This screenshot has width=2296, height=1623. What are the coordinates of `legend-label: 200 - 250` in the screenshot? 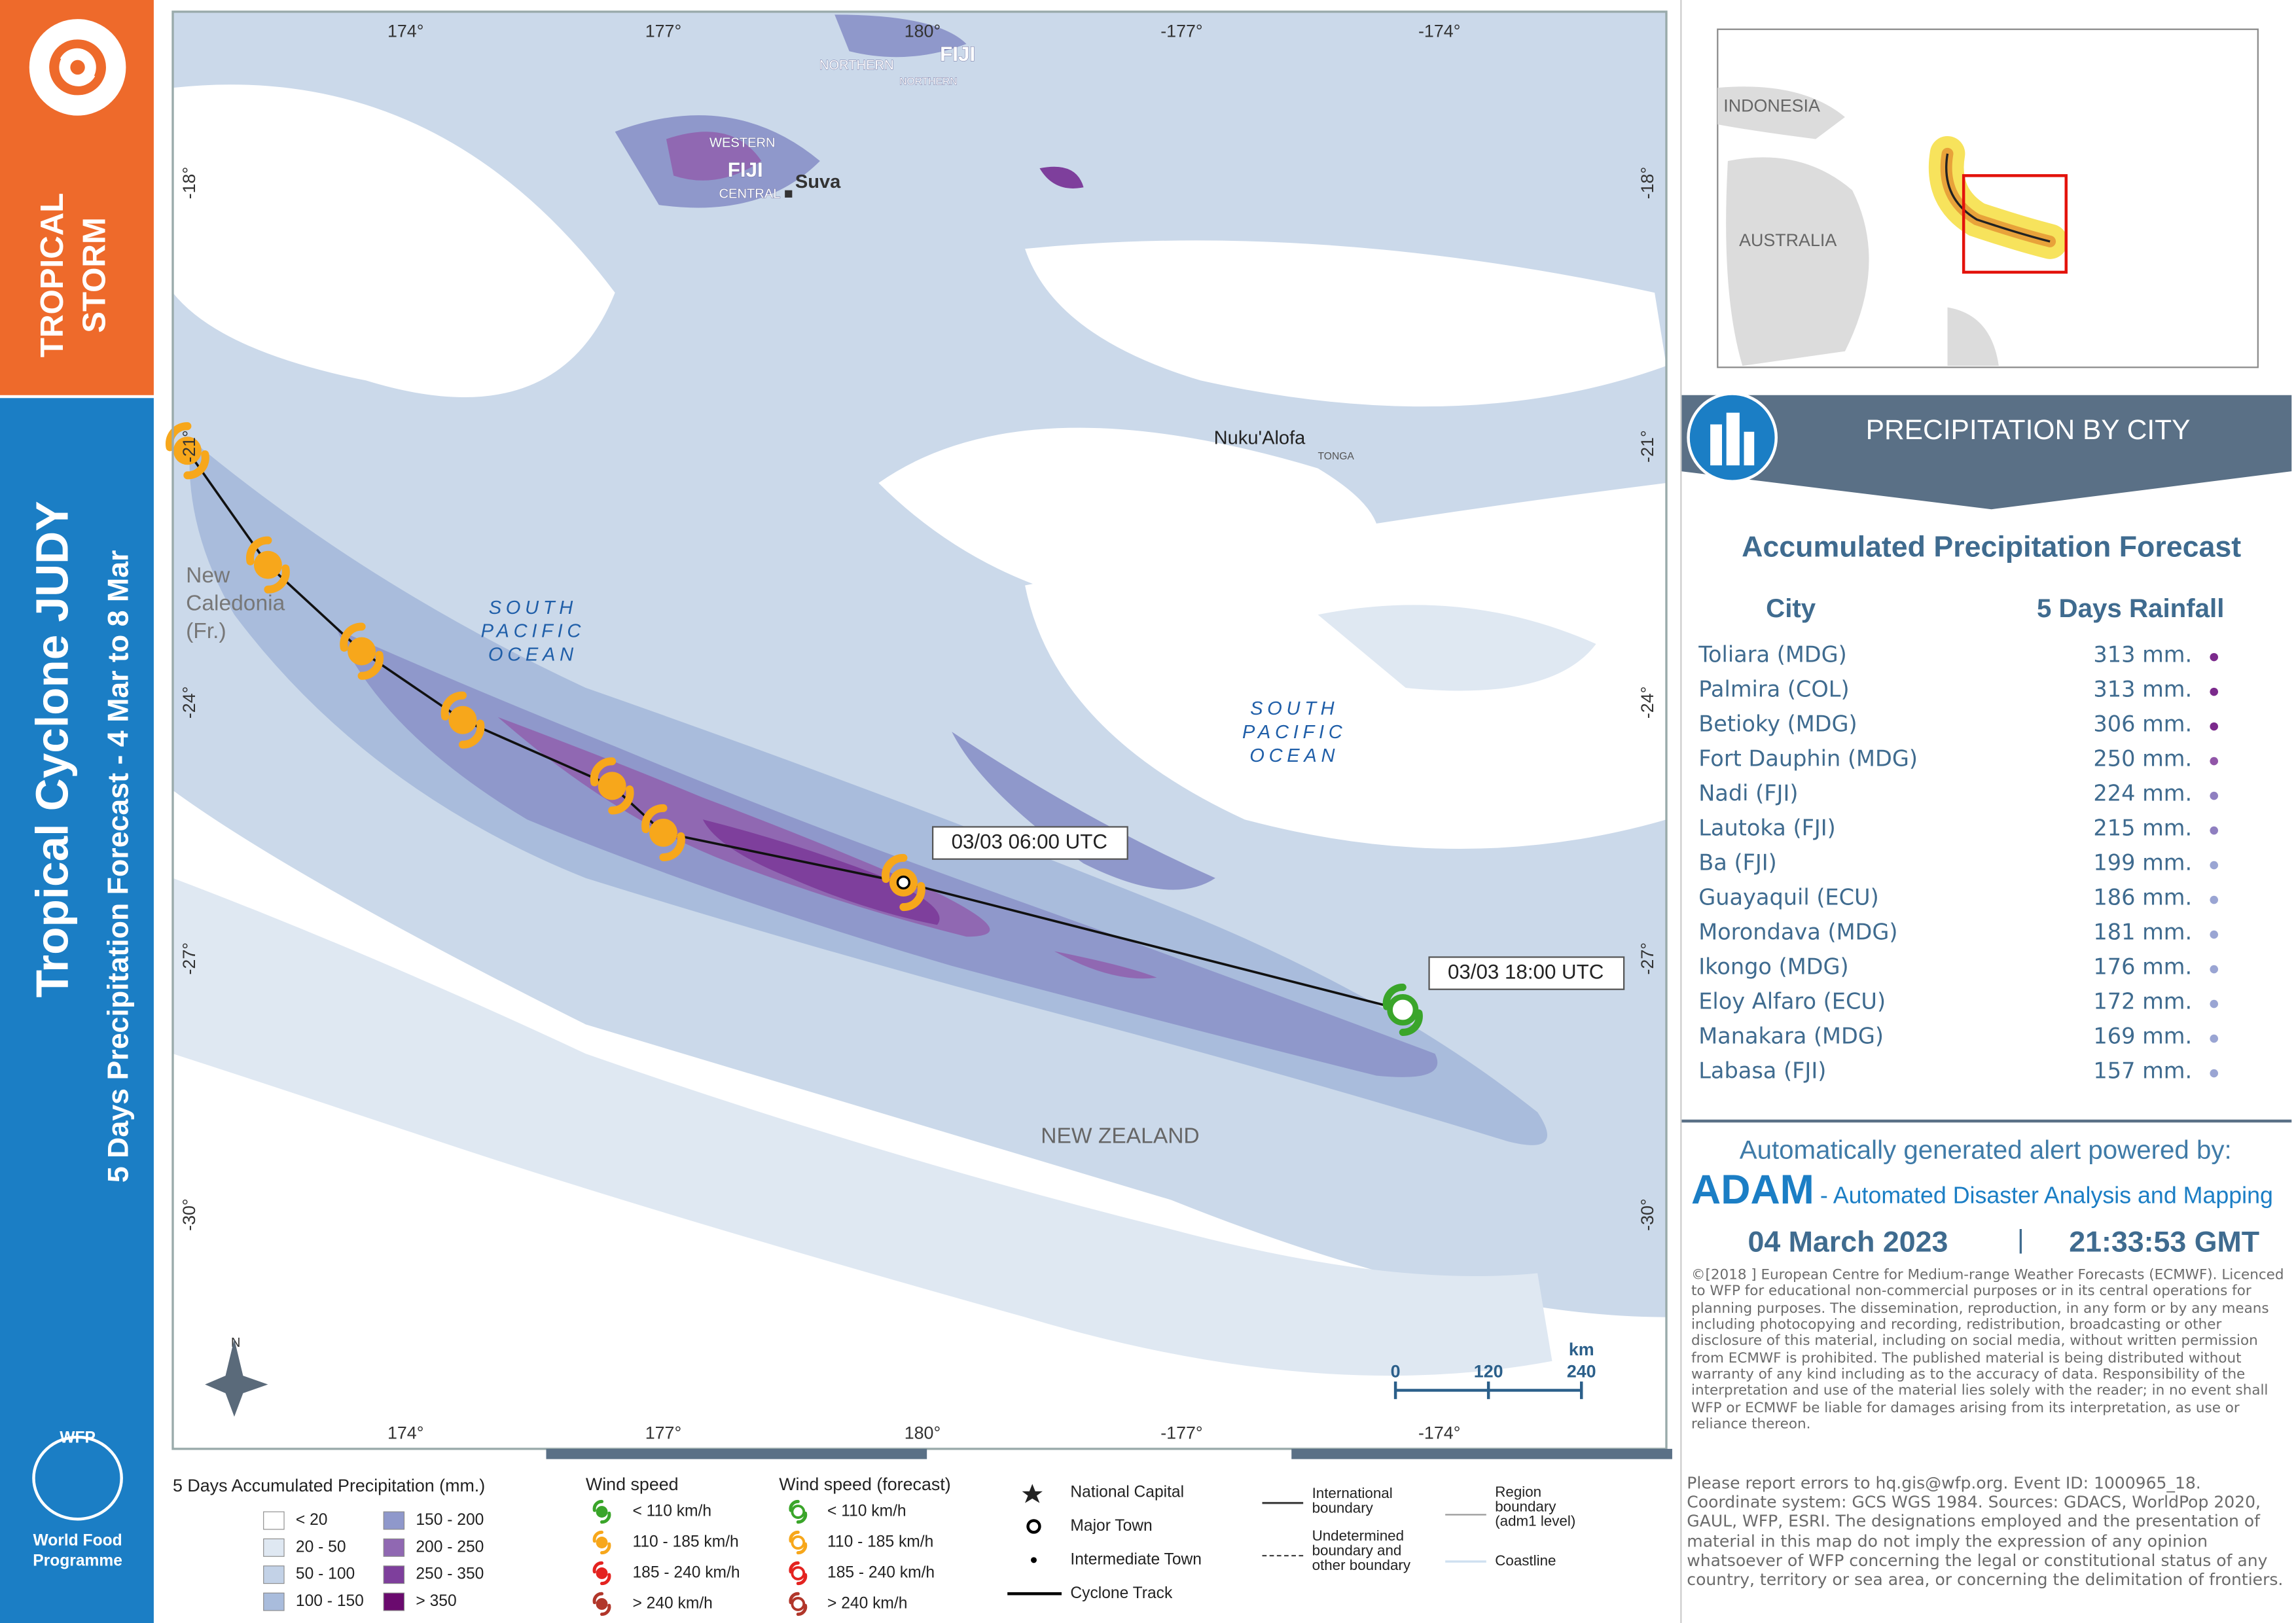 It's located at (450, 1547).